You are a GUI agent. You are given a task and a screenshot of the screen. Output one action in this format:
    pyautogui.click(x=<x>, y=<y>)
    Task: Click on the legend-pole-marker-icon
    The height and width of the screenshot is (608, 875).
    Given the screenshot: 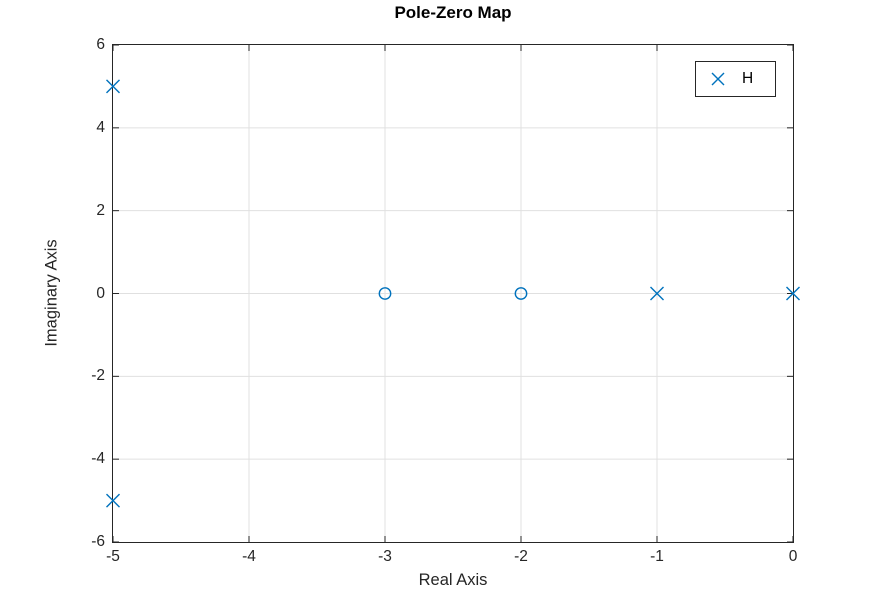 What is the action you would take?
    pyautogui.click(x=718, y=79)
    